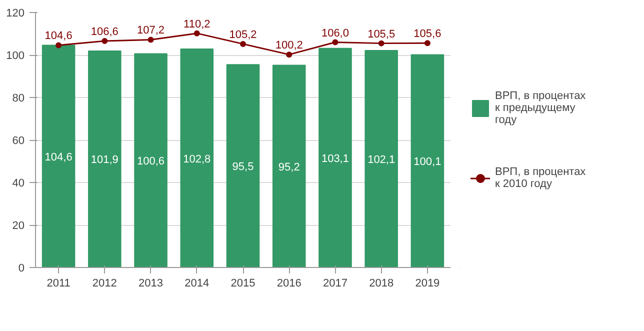  What do you see at coordinates (18, 226) in the screenshot?
I see `y-tick-label: 20` at bounding box center [18, 226].